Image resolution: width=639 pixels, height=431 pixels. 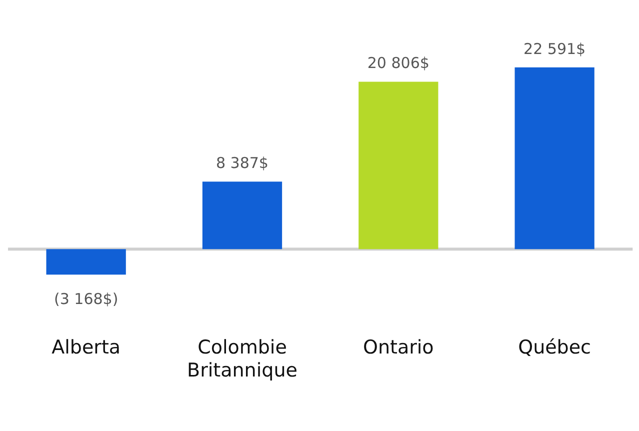 What do you see at coordinates (242, 163) in the screenshot?
I see `data-label: 8 387$` at bounding box center [242, 163].